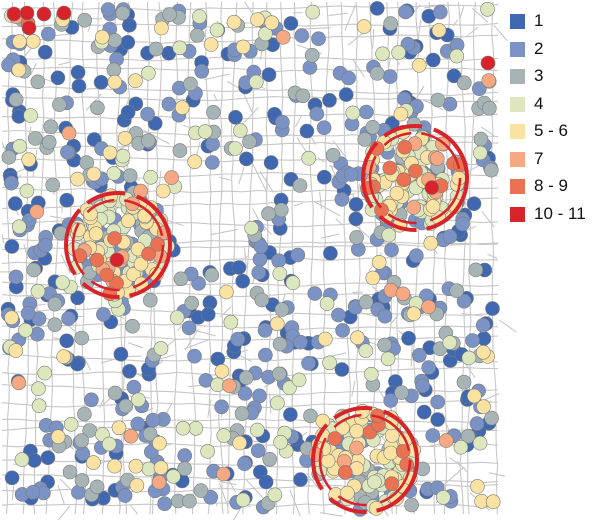 This screenshot has height=520, width=600. What do you see at coordinates (555, 189) in the screenshot?
I see `legend-item-8-9: 8 - 9` at bounding box center [555, 189].